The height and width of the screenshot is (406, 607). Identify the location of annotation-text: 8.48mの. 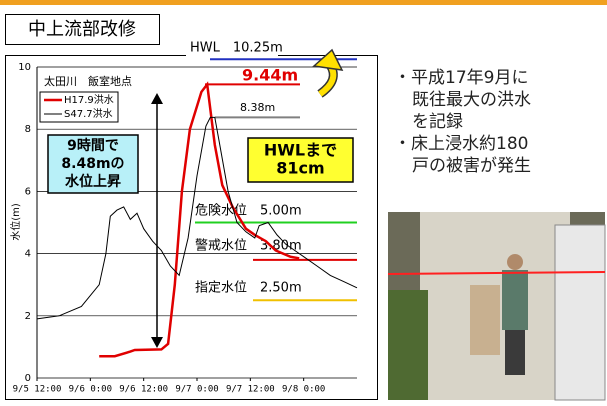
(92, 164).